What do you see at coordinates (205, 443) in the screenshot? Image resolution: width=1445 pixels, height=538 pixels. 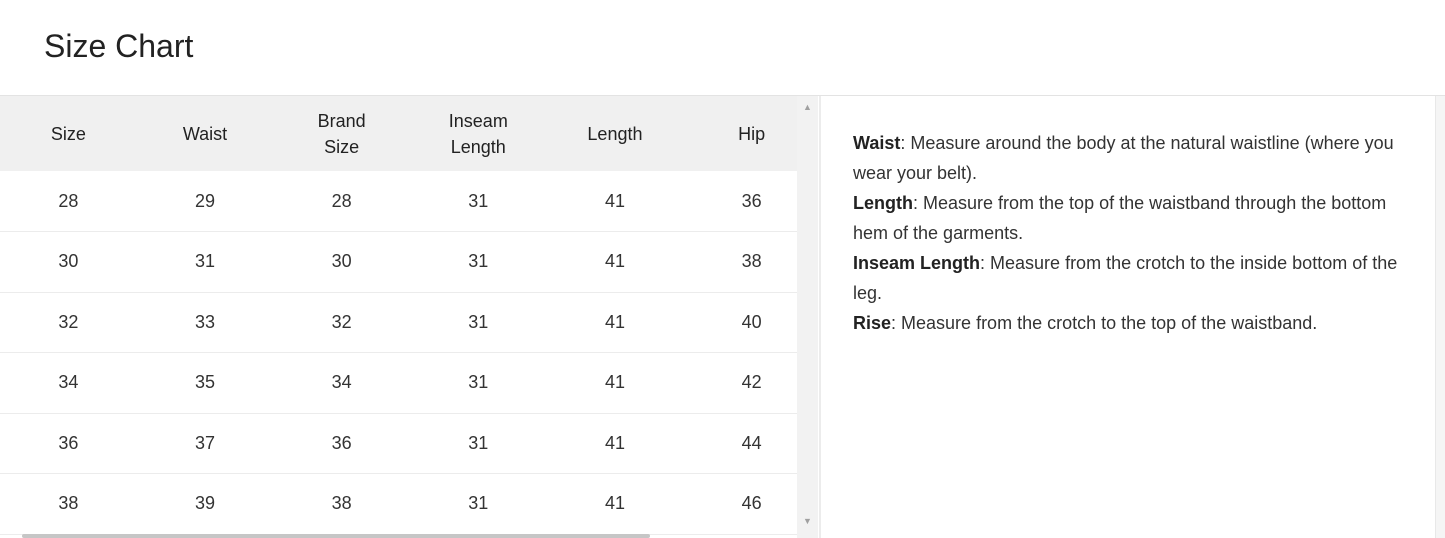 I see `table-cell: 37` at bounding box center [205, 443].